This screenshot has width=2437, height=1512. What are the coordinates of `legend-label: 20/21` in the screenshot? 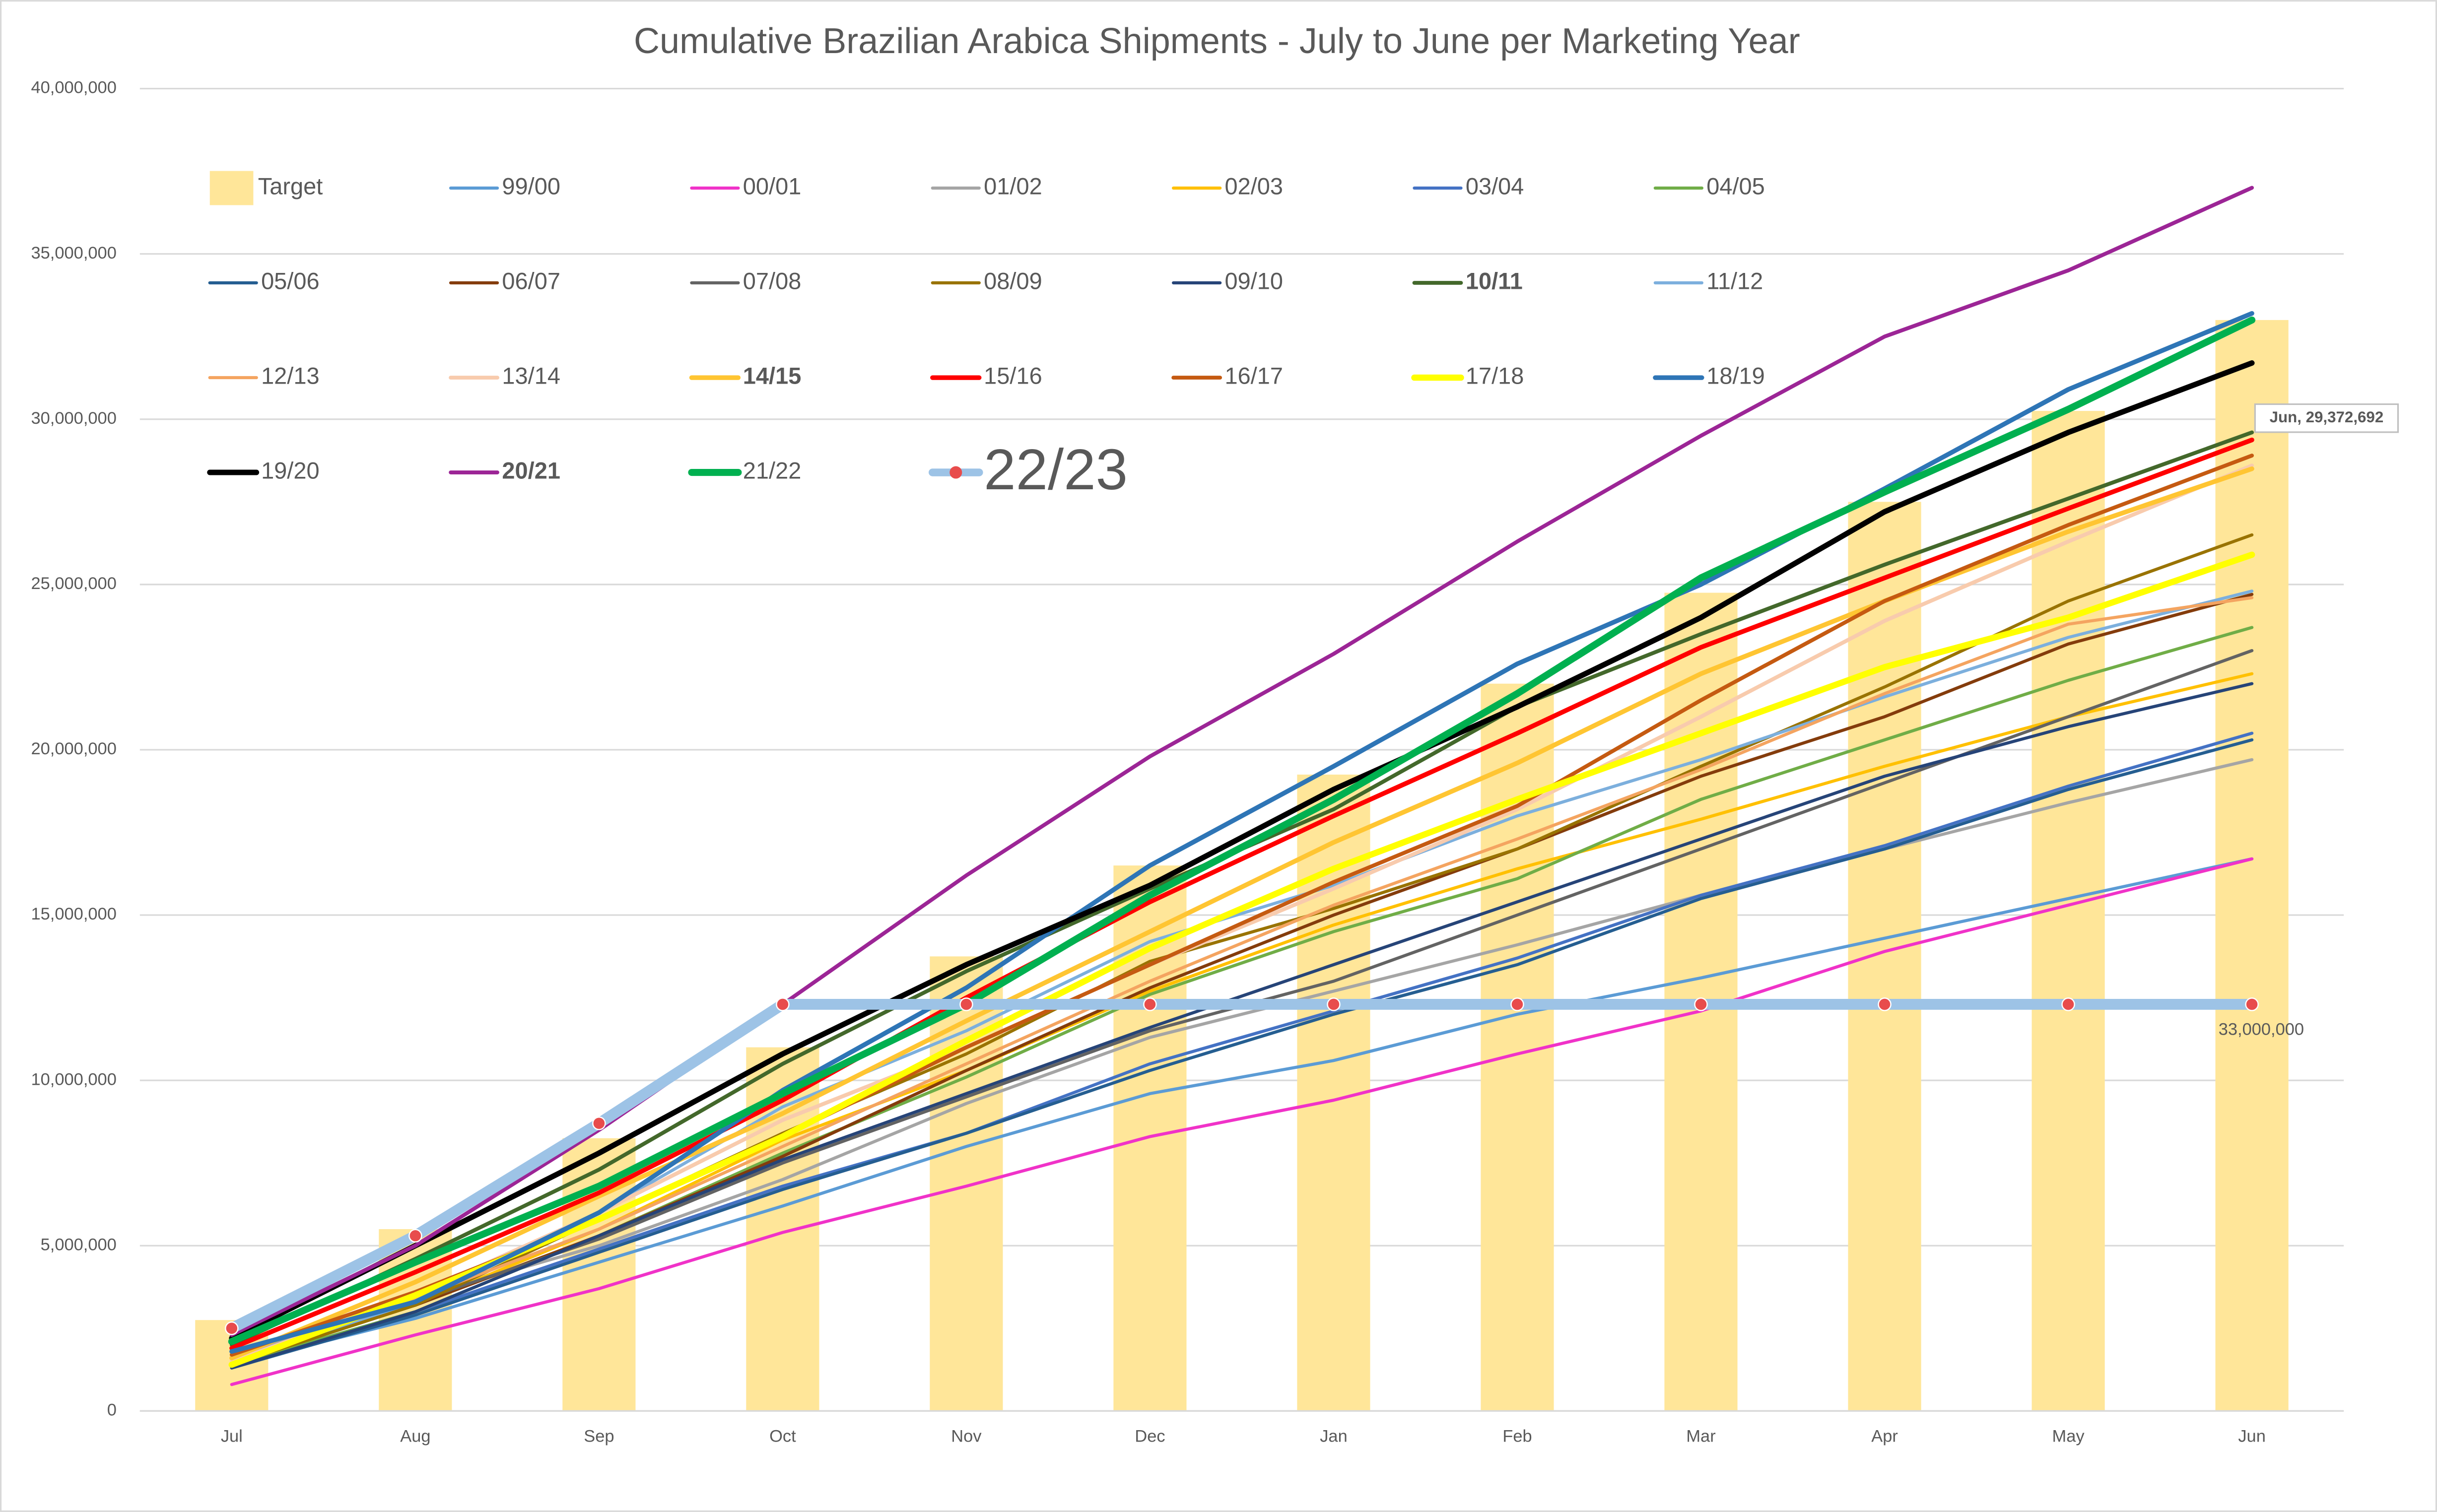 It's located at (531, 470).